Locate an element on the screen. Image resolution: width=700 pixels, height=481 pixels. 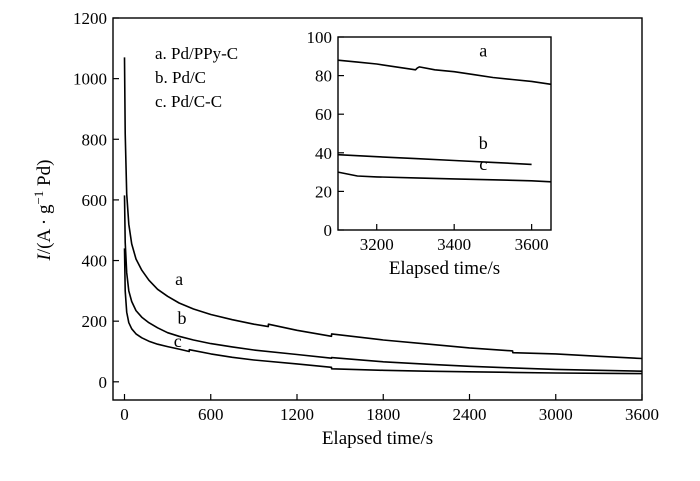
inset-x-axis-title: Elapsed time/s is located at coordinates (444, 268).